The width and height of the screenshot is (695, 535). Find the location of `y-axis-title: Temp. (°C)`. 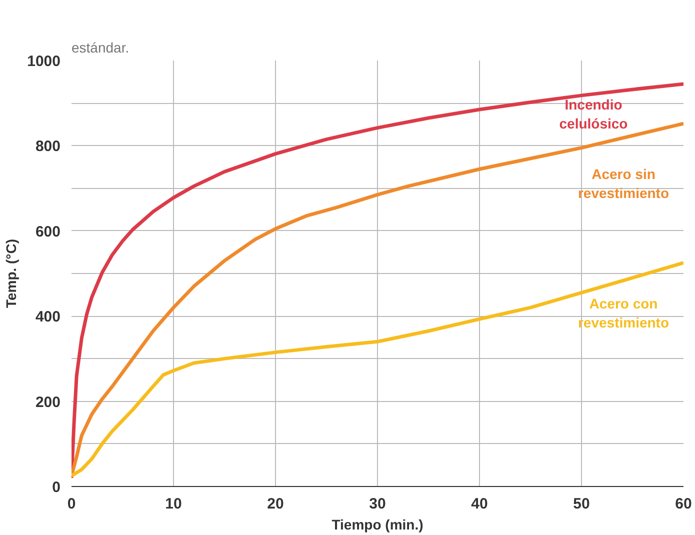

y-axis-title: Temp. (°C) is located at coordinates (11, 273).